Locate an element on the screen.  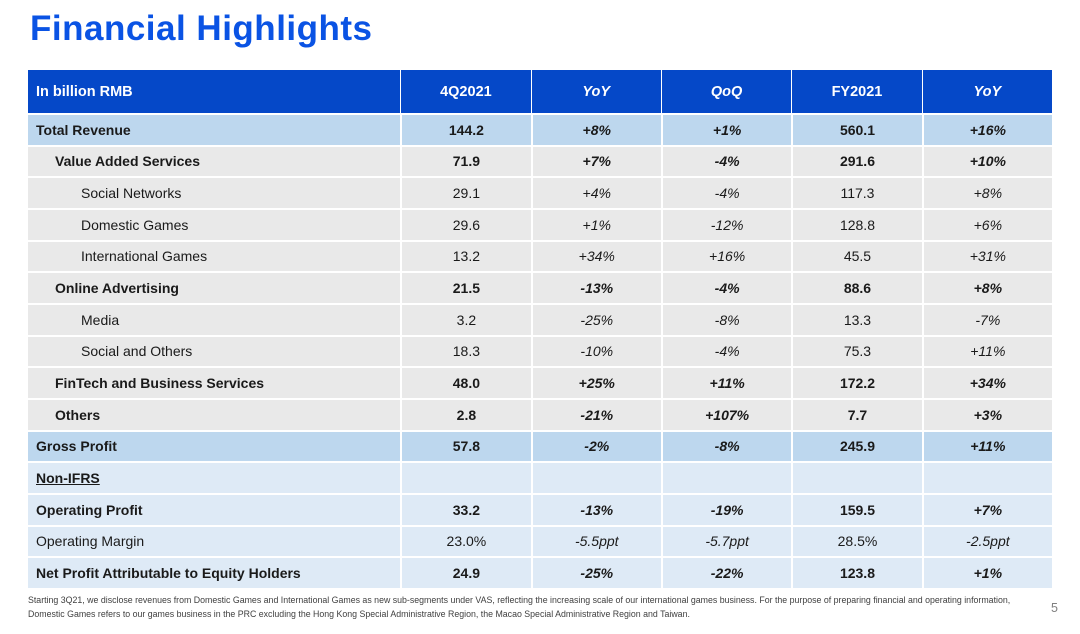
column-header-fy2021: FY2021 is located at coordinates (856, 91).